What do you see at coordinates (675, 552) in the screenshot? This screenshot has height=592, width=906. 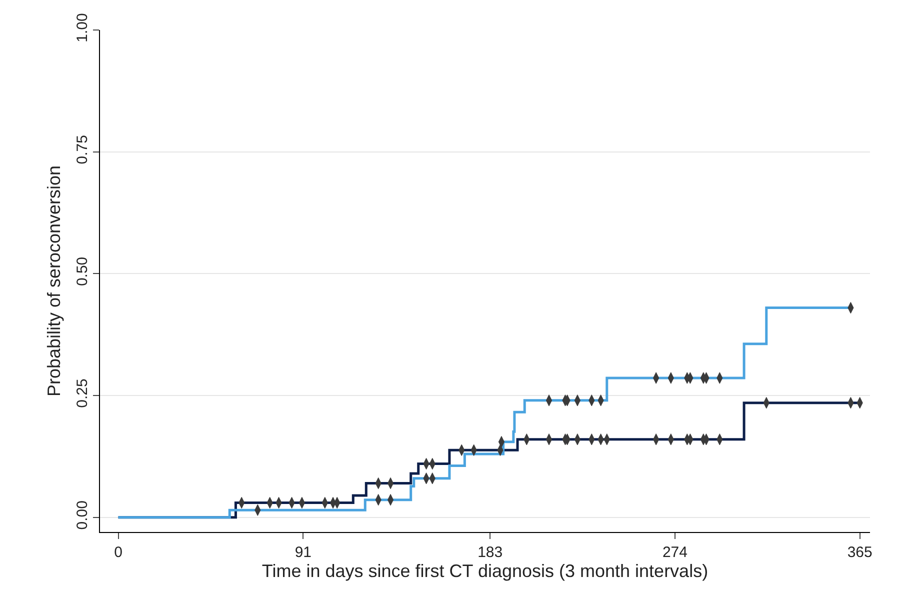 I see `x-tick-label: 274` at bounding box center [675, 552].